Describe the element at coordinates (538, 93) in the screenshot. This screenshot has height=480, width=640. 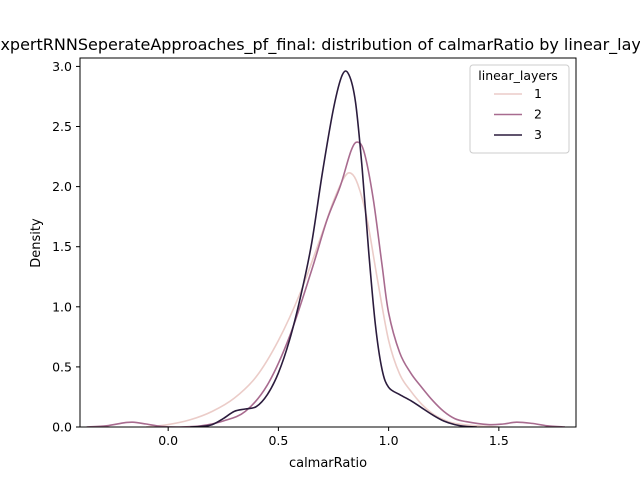
I see `legend-label-1: 1` at that location.